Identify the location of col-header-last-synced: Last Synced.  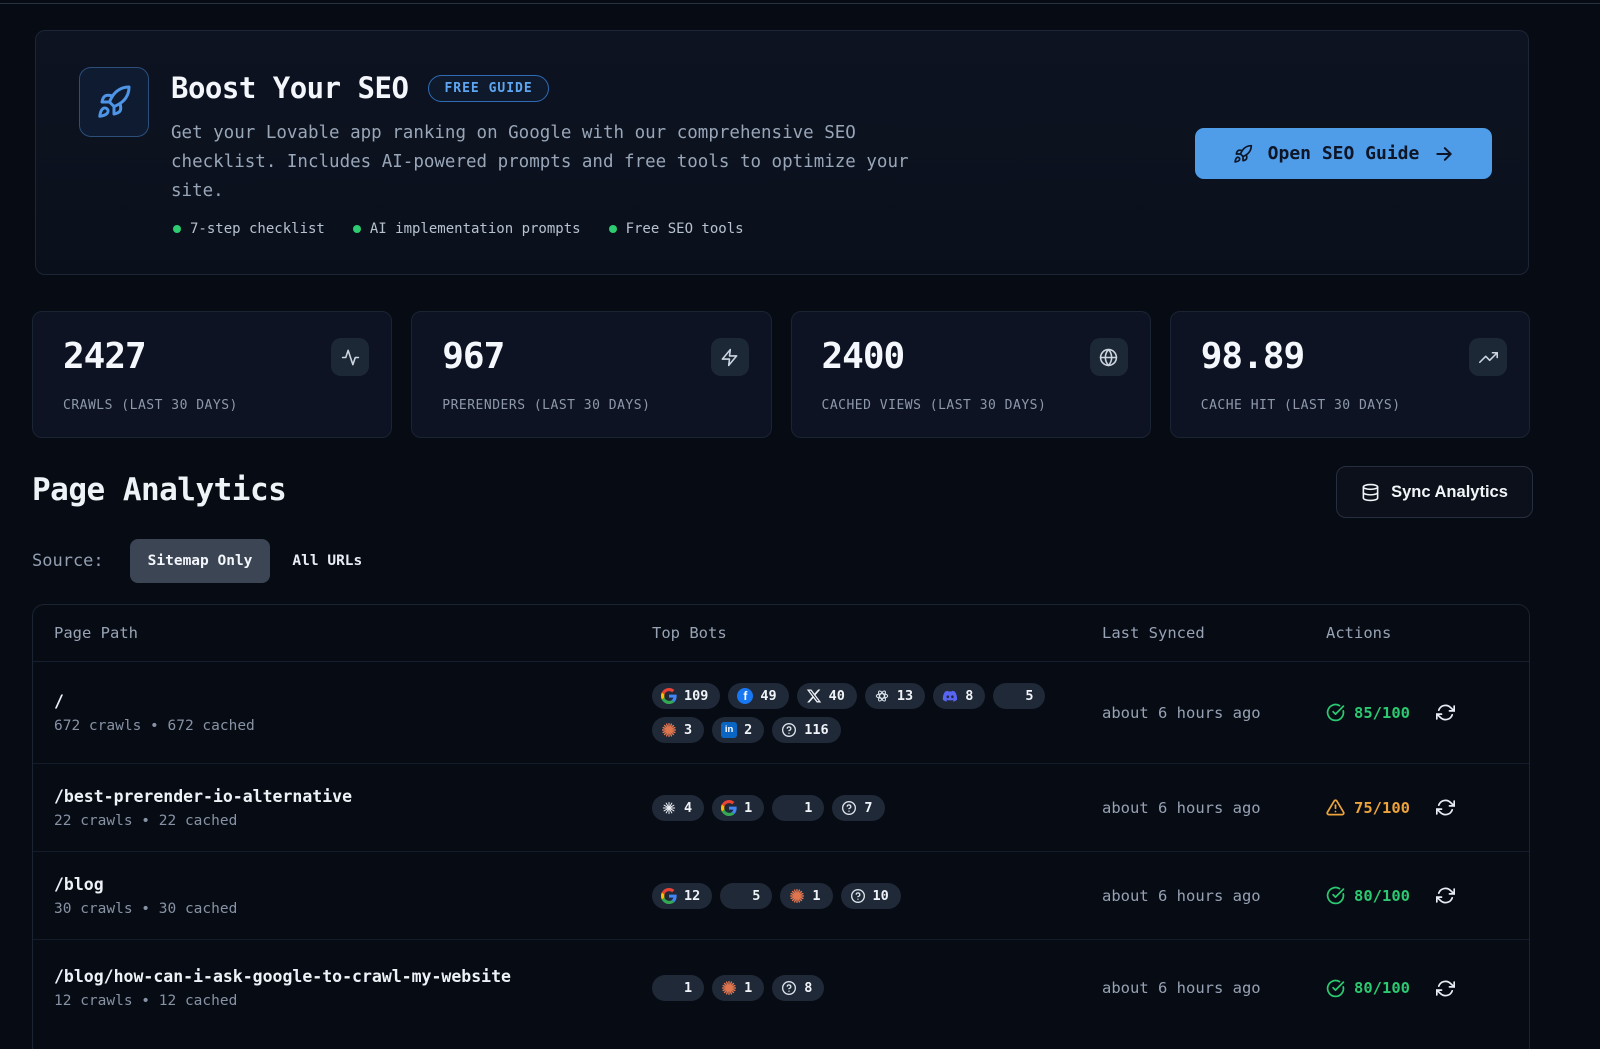
(1153, 633).